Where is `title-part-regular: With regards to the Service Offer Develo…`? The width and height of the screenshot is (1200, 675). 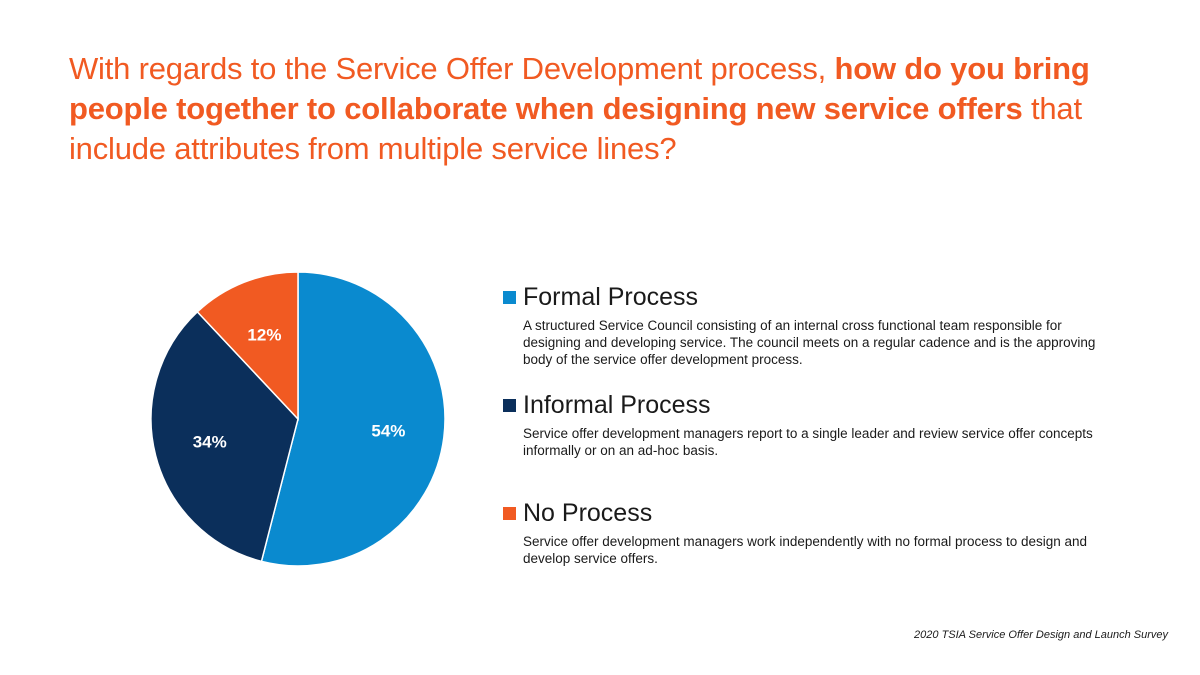
title-part-regular: With regards to the Service Offer Develo… is located at coordinates (452, 68).